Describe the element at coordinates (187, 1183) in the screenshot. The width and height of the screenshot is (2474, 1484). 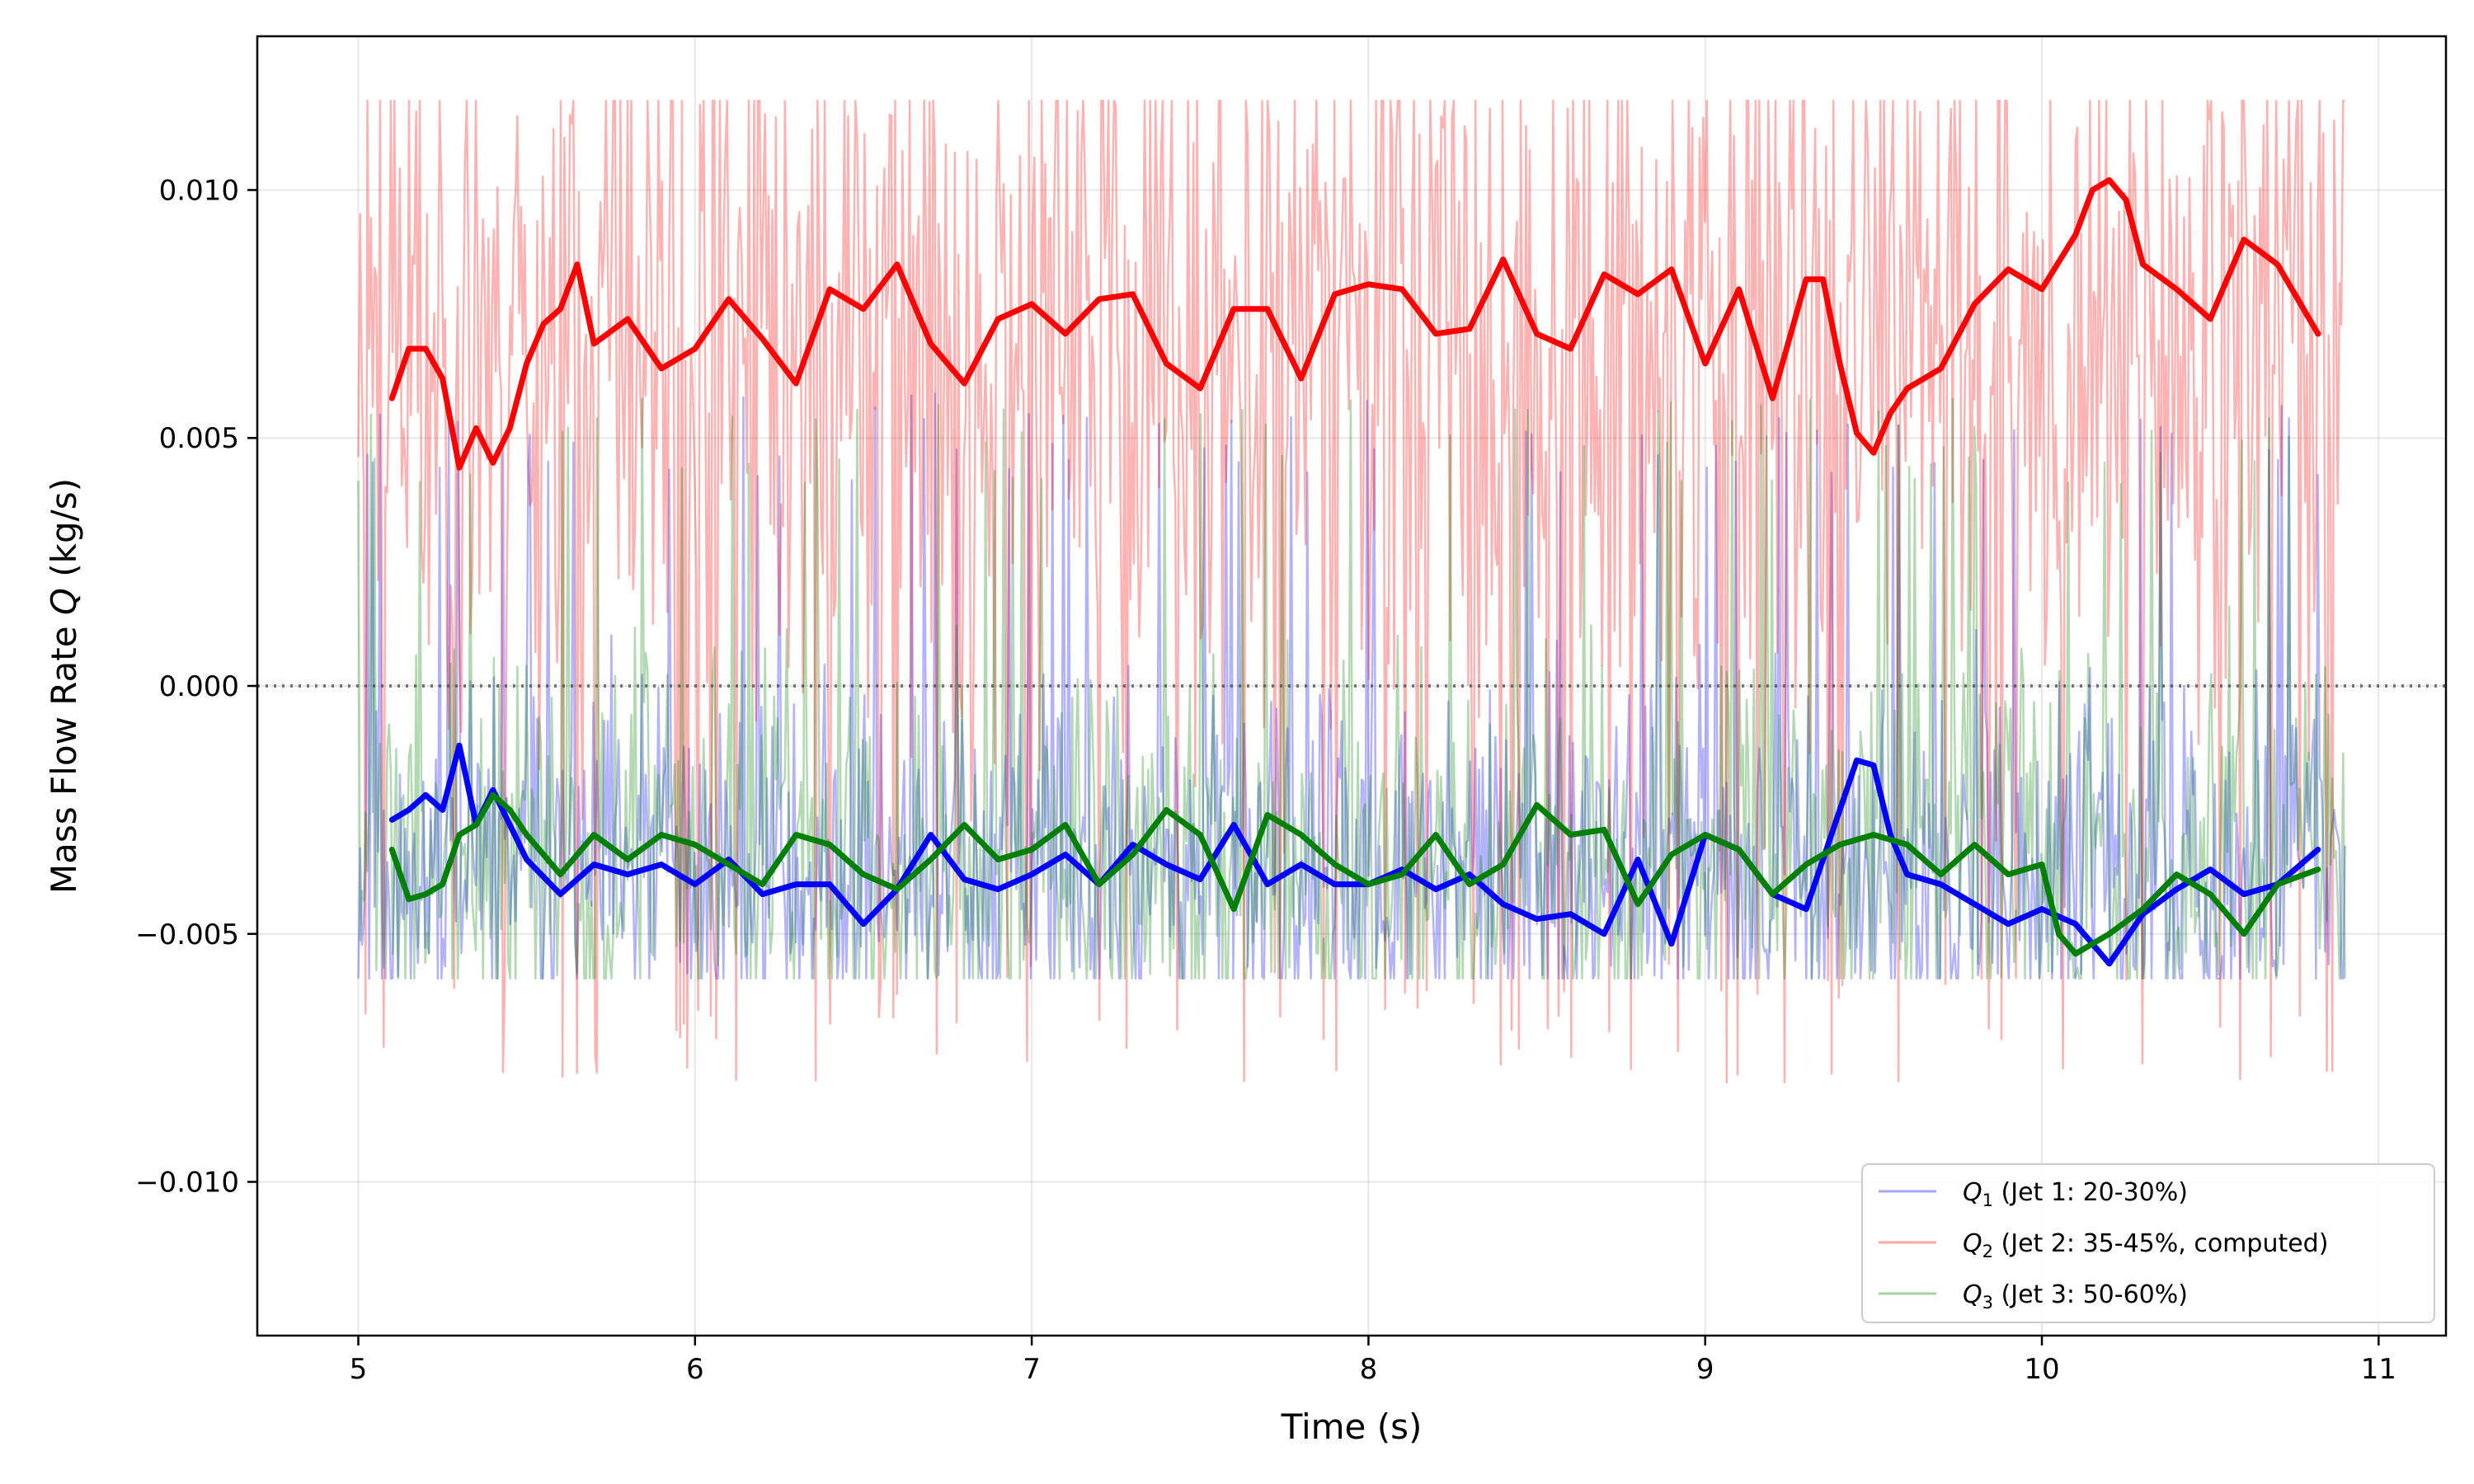
I see `y-tick-label: −0.010` at that location.